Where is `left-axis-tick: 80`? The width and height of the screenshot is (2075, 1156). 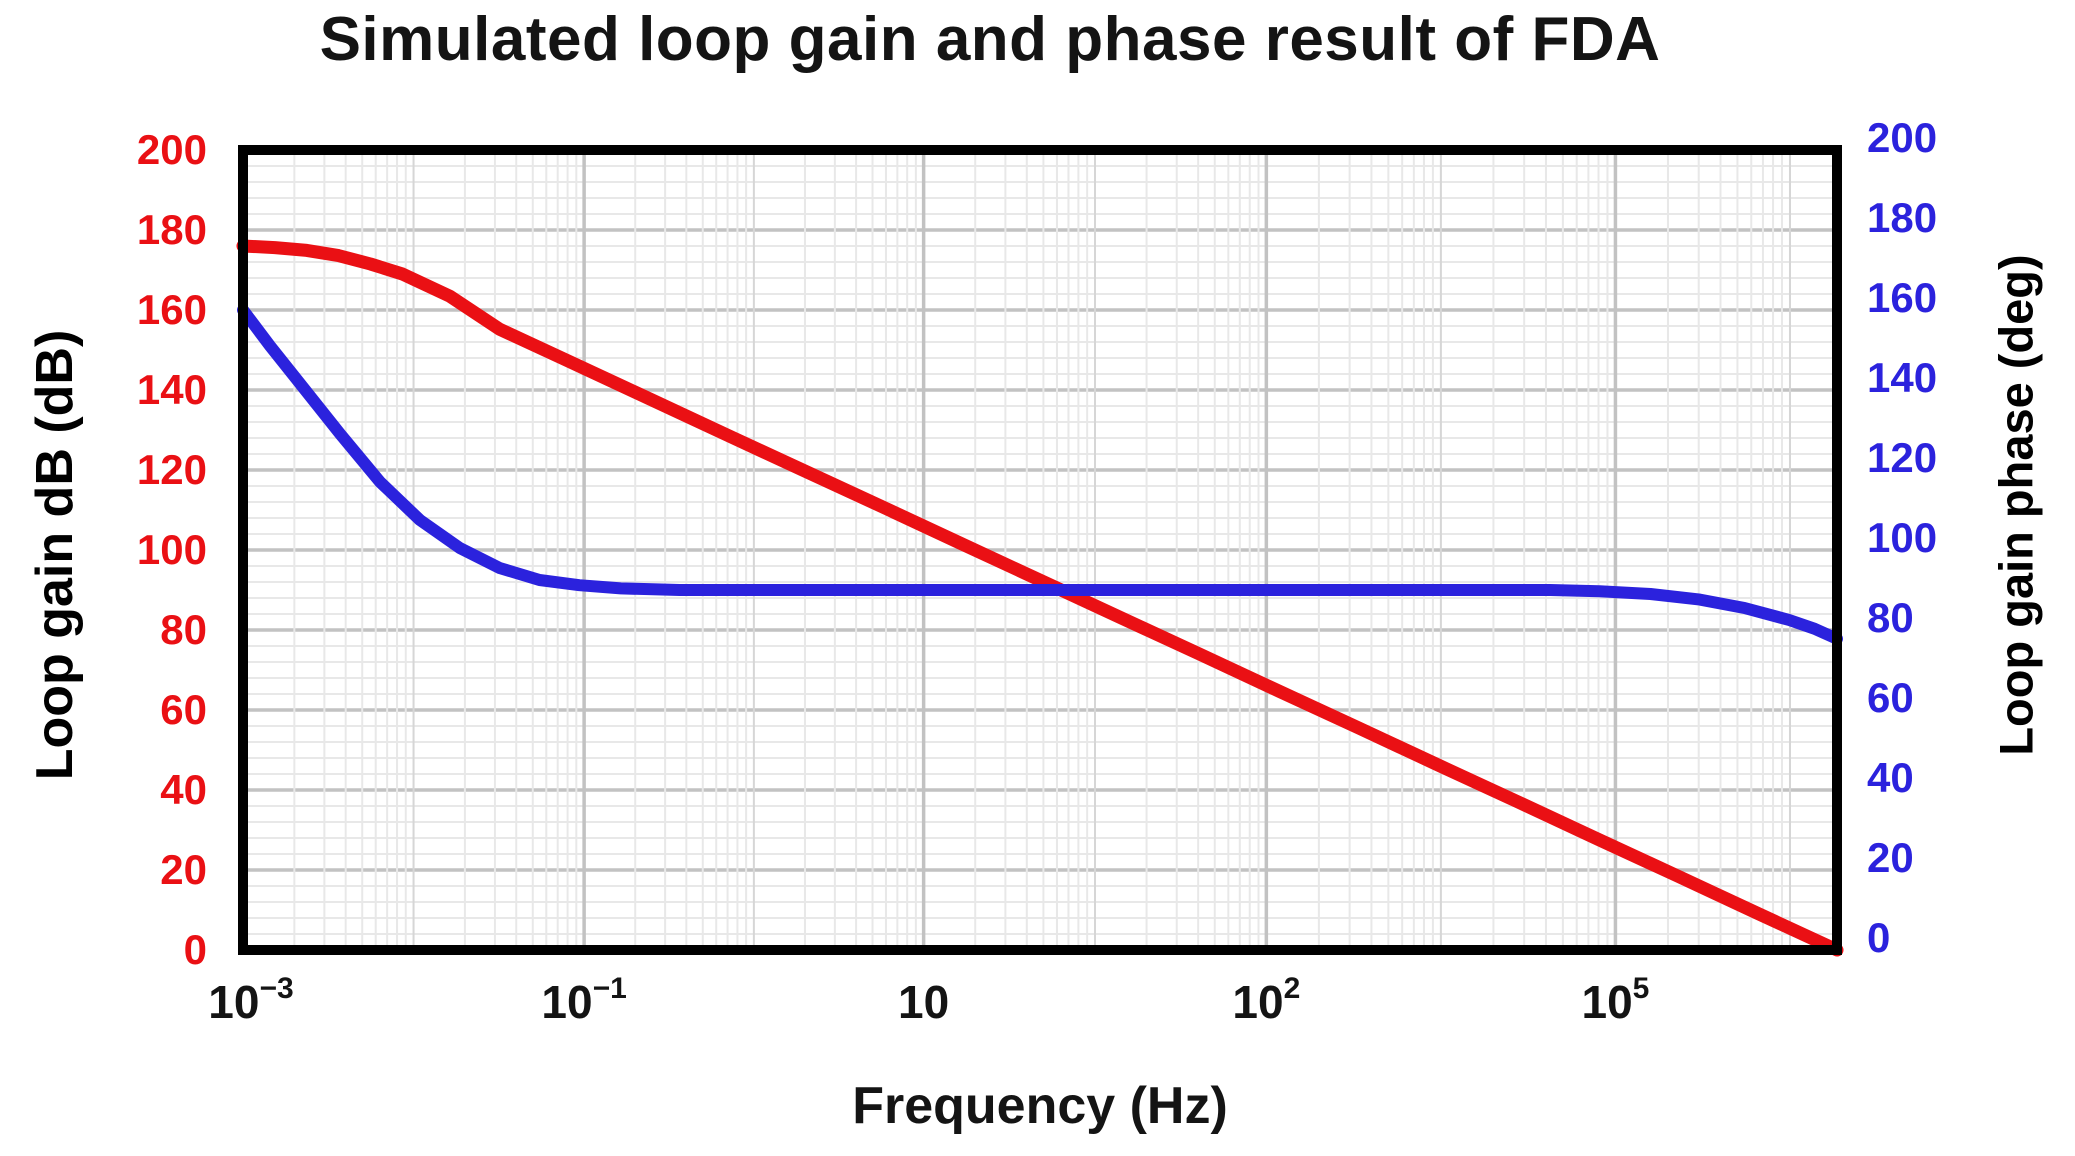 left-axis-tick: 80 is located at coordinates (183, 629).